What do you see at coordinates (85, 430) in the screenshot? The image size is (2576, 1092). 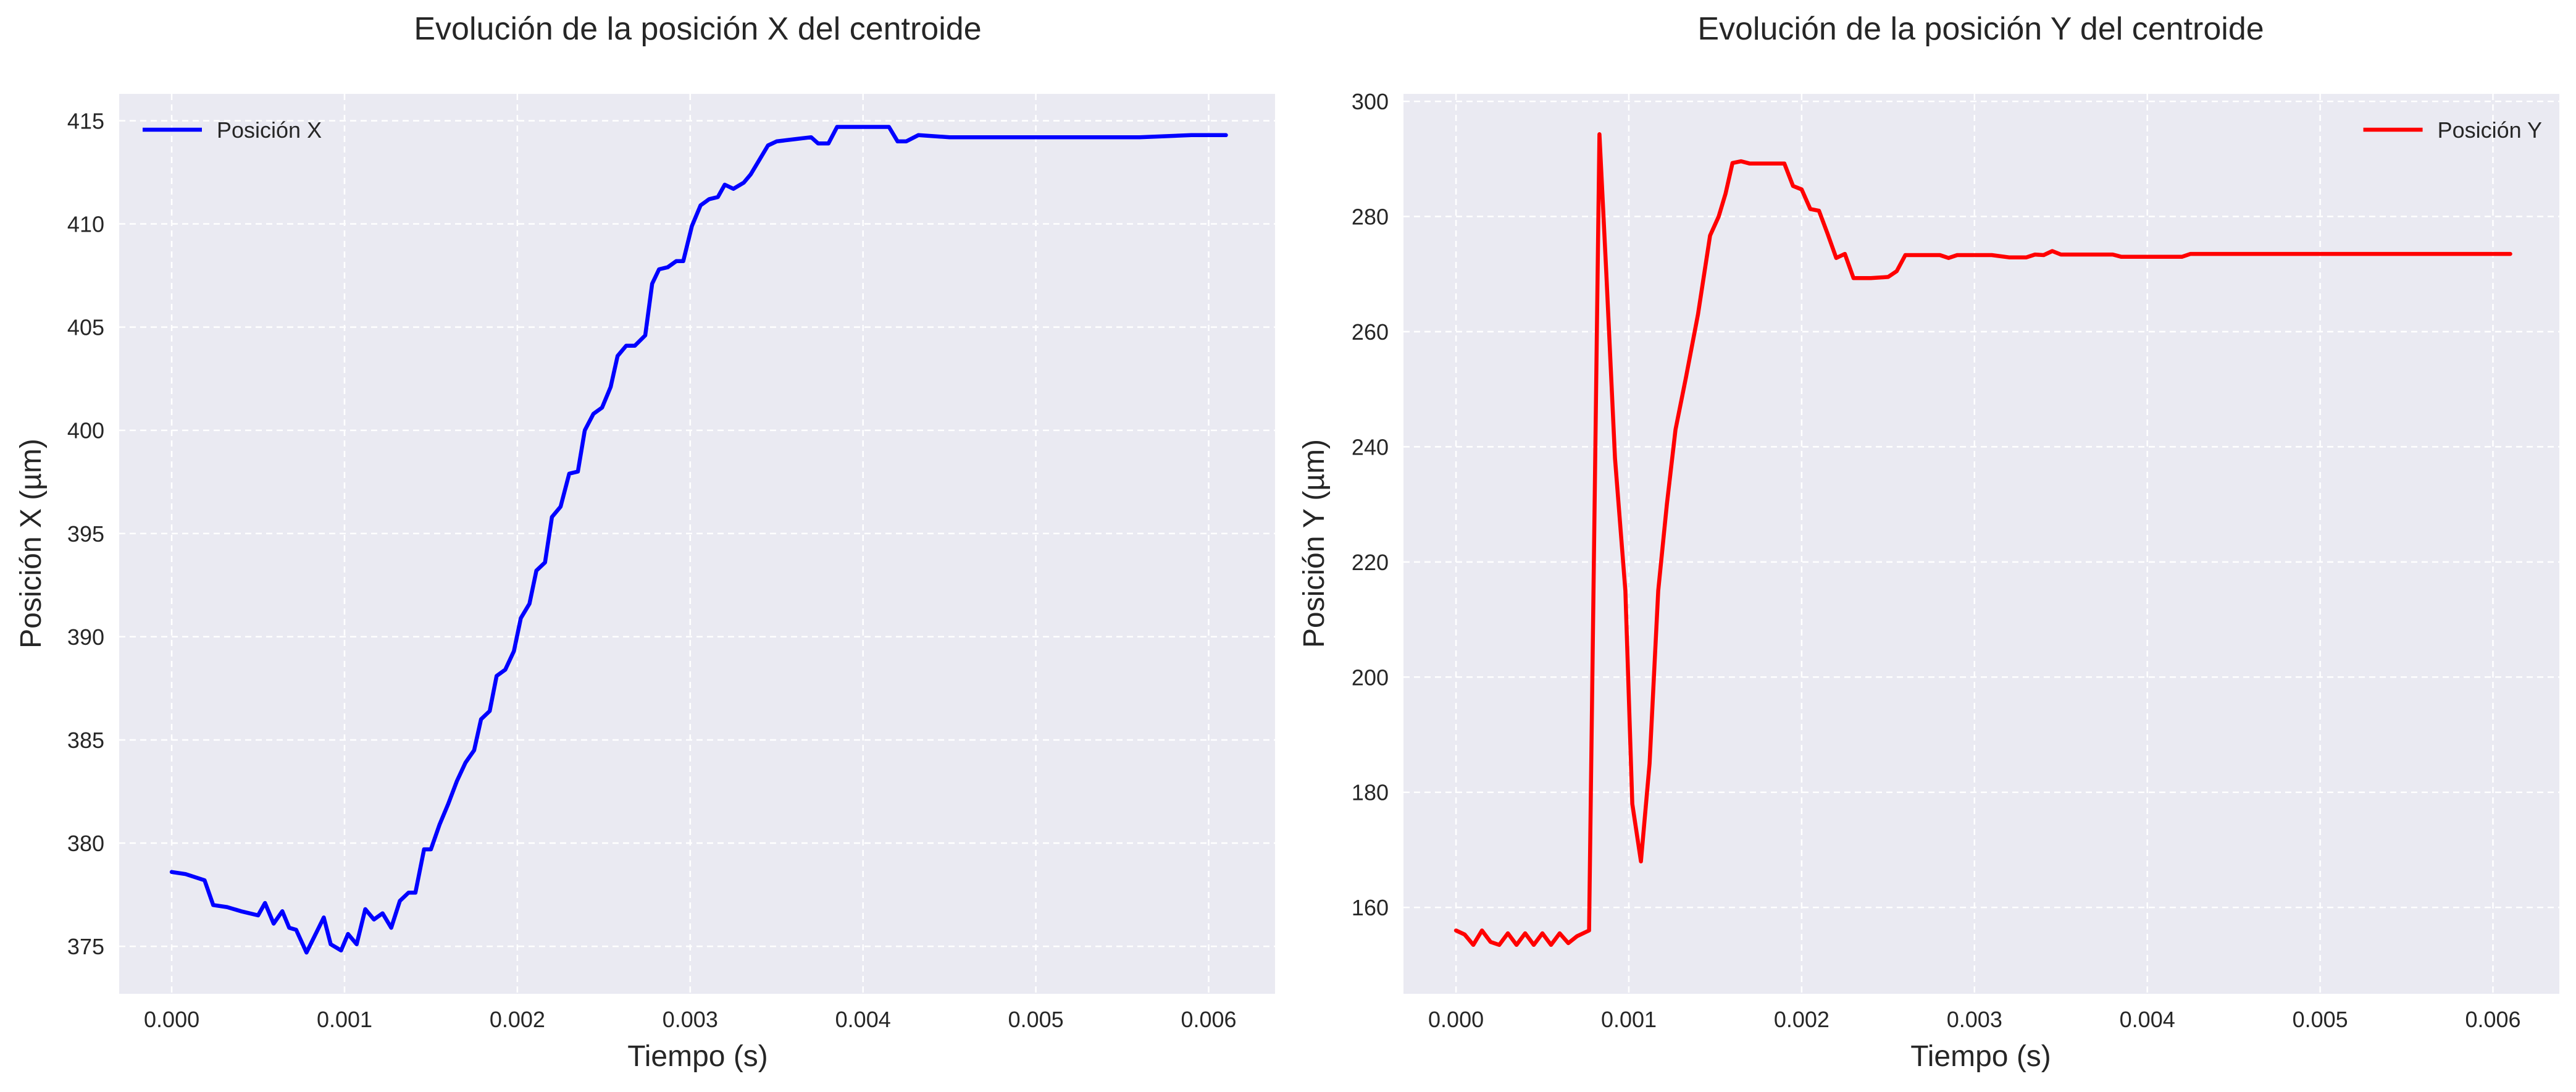 I see `y-tick-label: 400` at bounding box center [85, 430].